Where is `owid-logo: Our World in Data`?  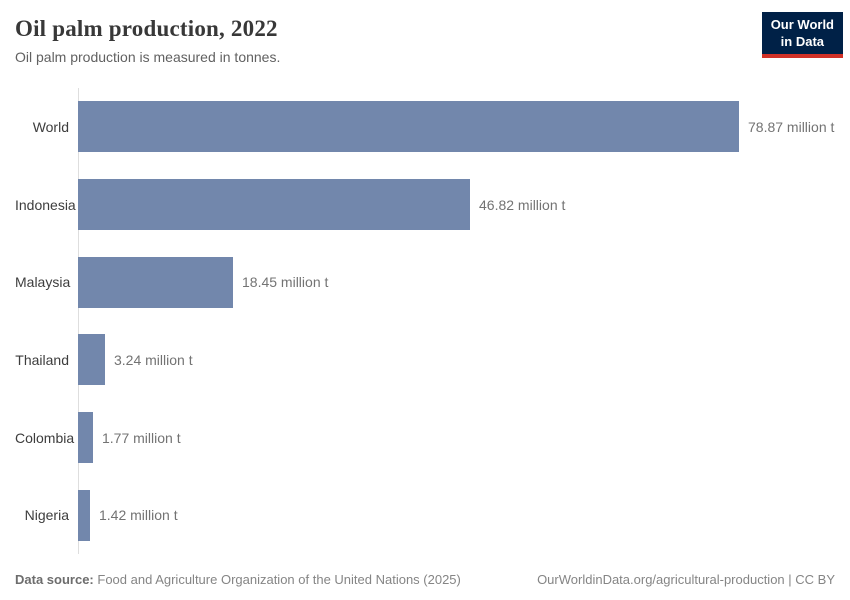
owid-logo: Our World in Data is located at coordinates (802, 35).